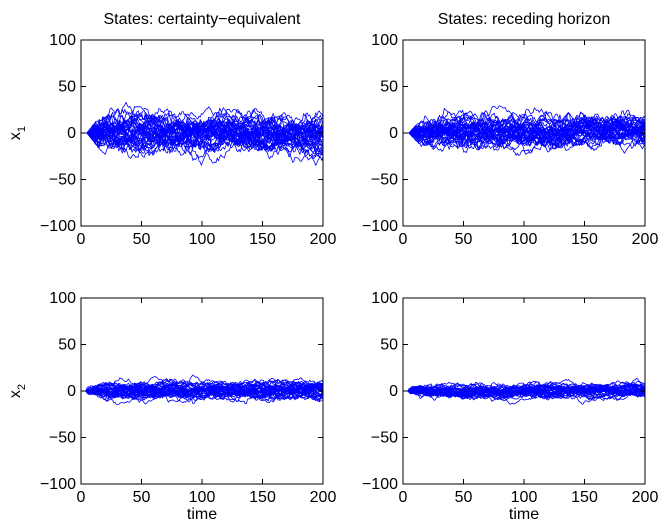  Describe the element at coordinates (22, 387) in the screenshot. I see `y-axis-label-subscript: 2` at that location.